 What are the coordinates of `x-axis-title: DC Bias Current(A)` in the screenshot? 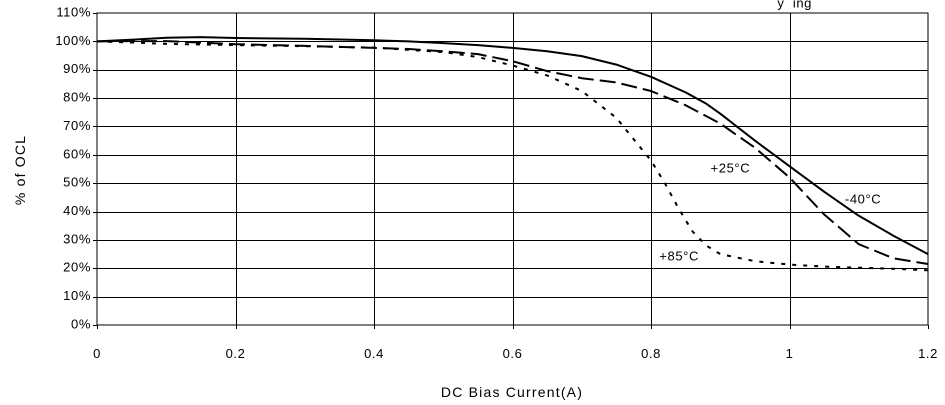 It's located at (512, 392).